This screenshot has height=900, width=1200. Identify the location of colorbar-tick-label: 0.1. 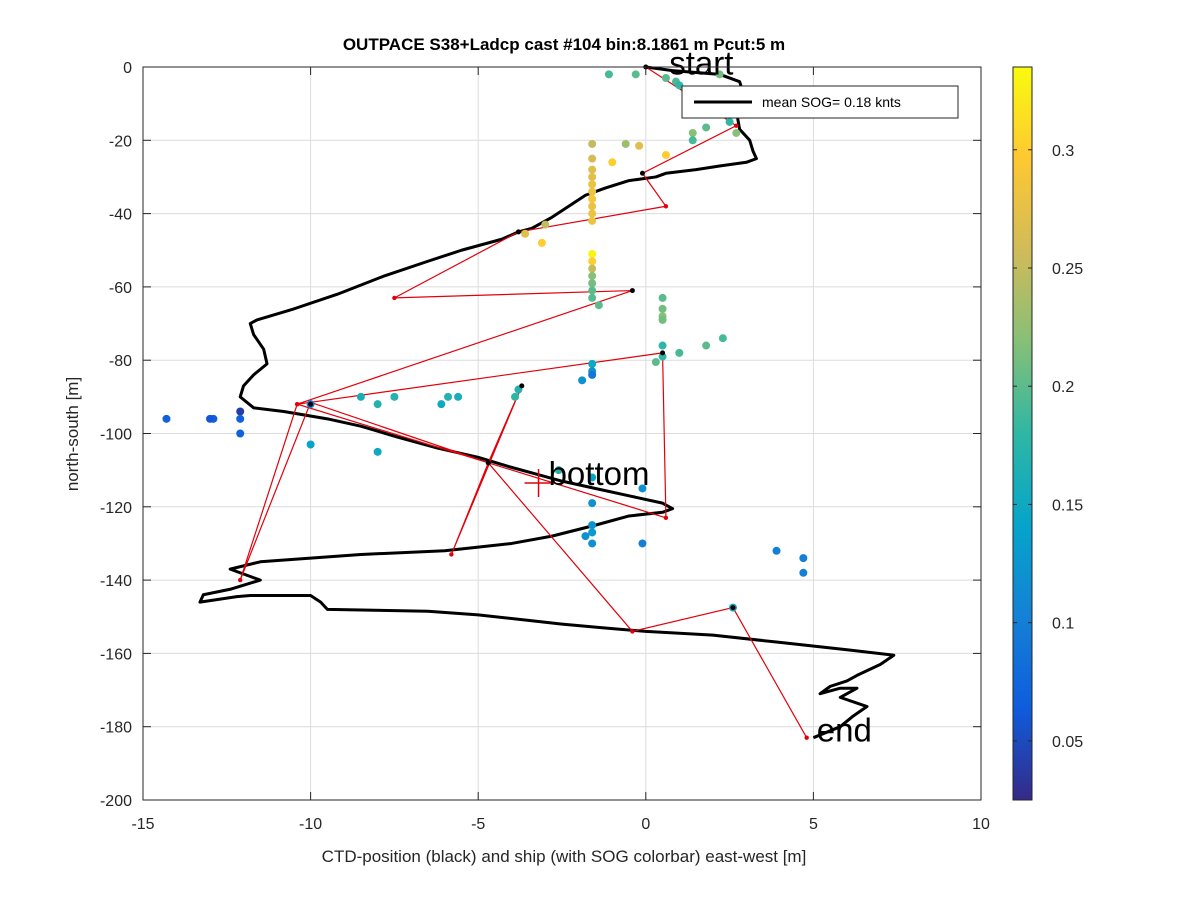
(1063, 624).